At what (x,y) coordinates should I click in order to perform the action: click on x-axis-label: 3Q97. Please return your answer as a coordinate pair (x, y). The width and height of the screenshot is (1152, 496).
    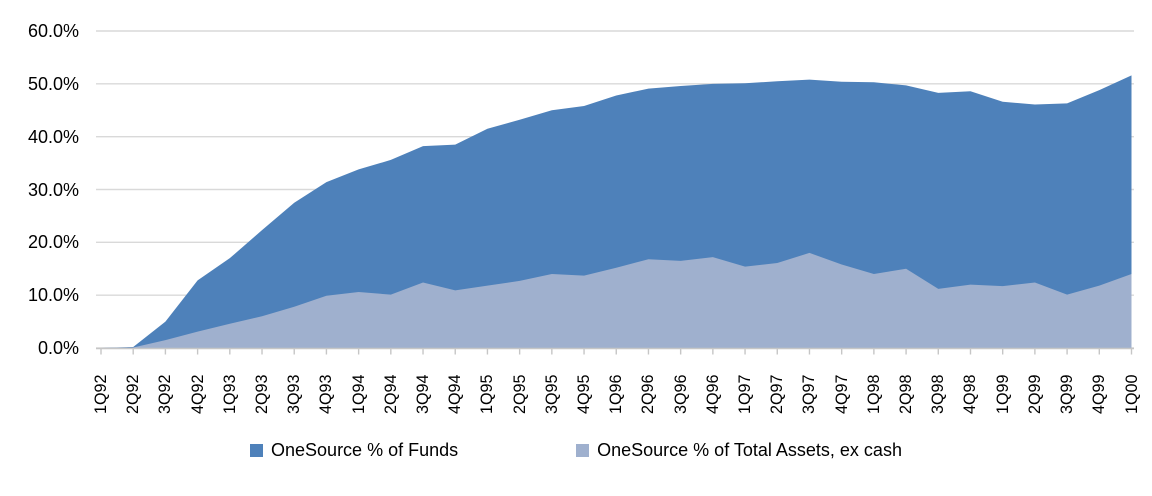
    Looking at the image, I should click on (809, 394).